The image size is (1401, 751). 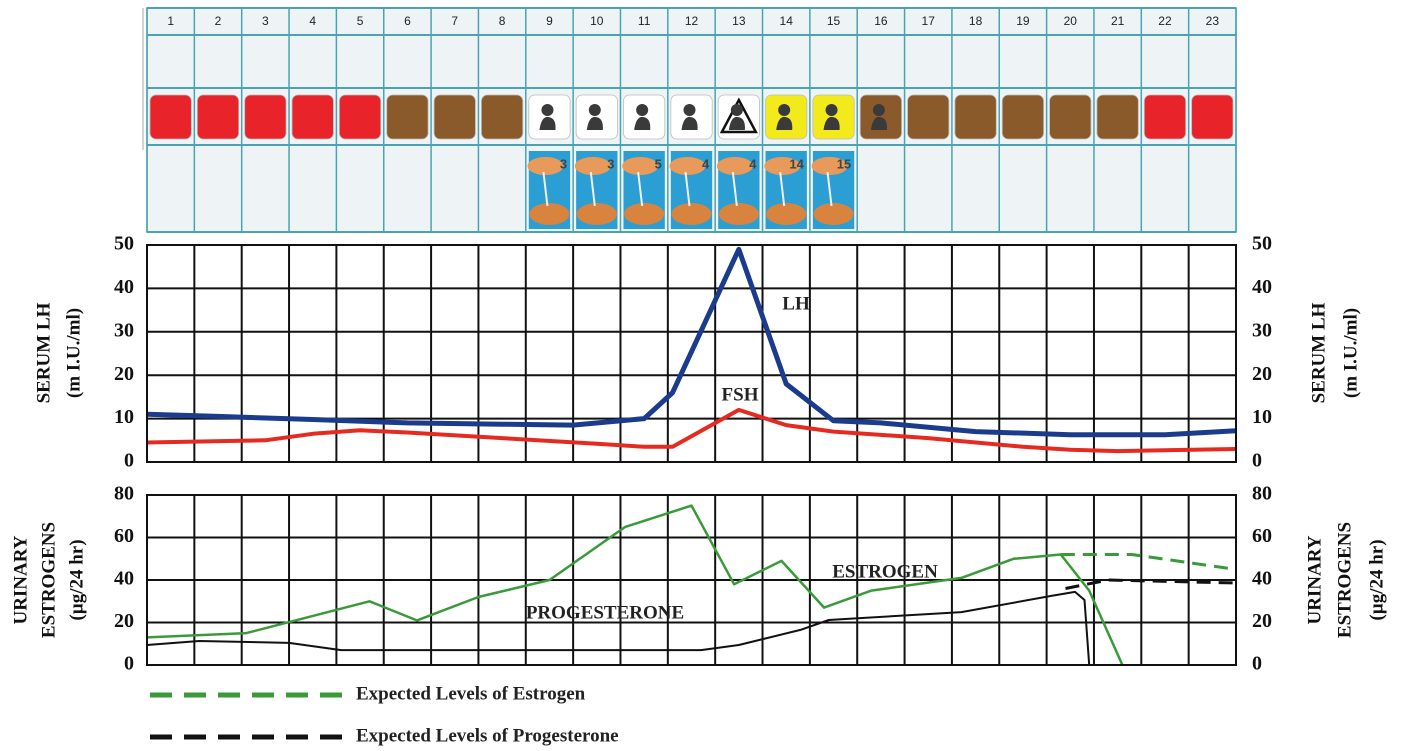 What do you see at coordinates (124, 330) in the screenshot?
I see `y-tick-label: 30` at bounding box center [124, 330].